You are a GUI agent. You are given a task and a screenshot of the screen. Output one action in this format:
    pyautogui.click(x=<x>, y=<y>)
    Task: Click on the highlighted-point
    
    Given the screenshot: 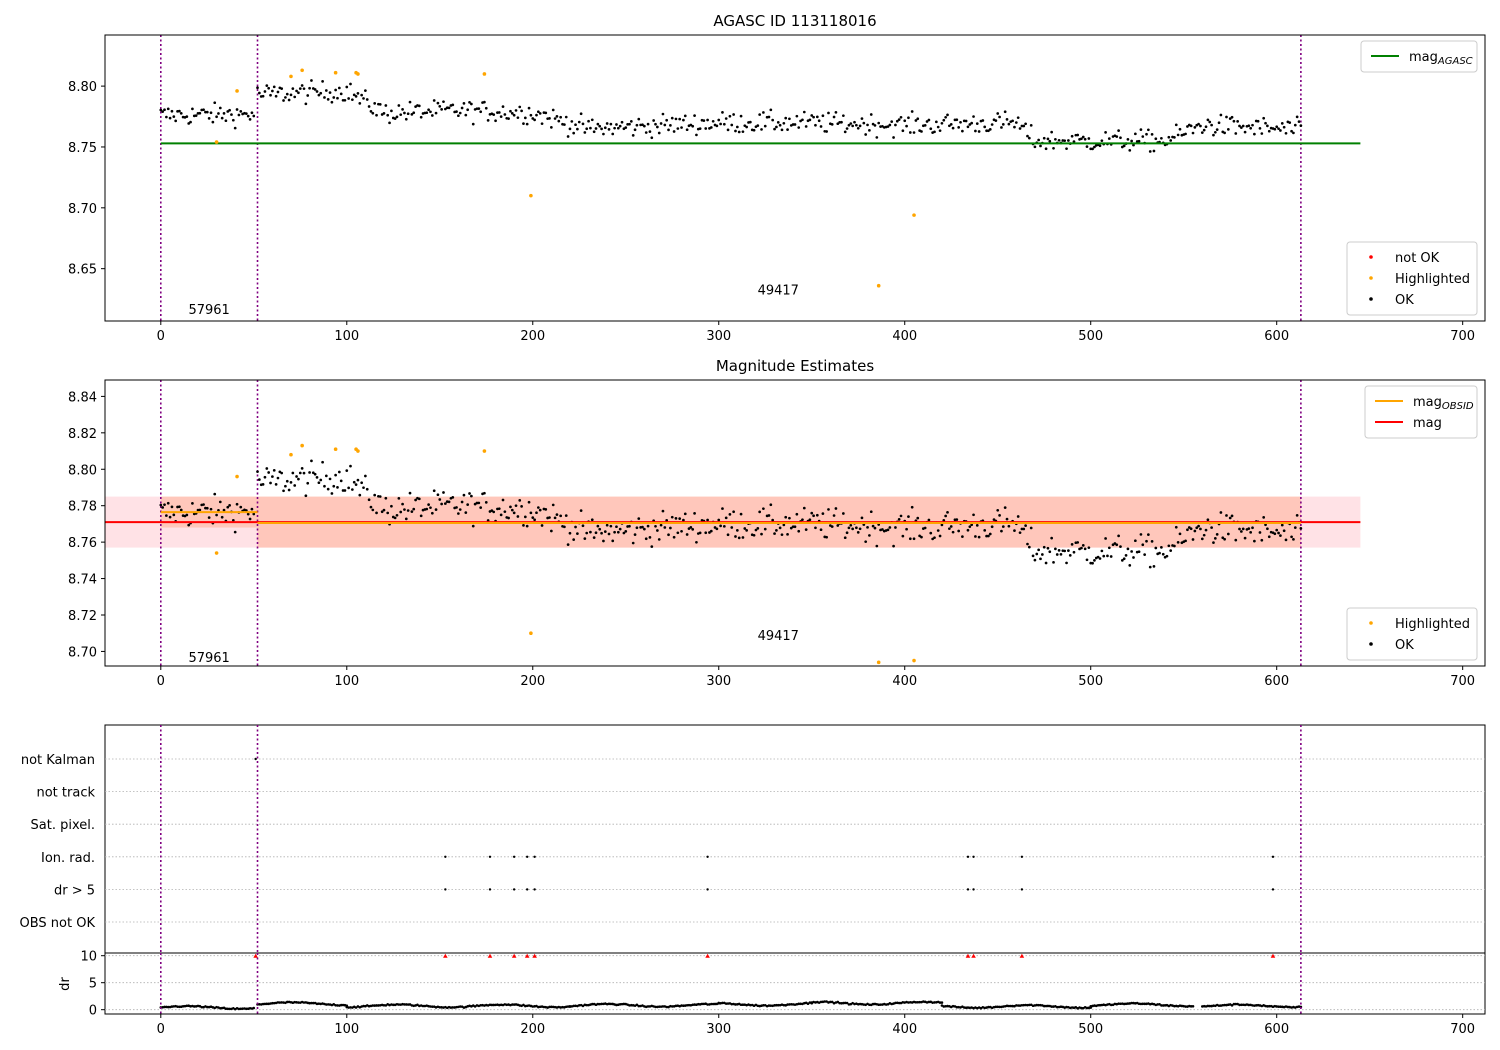 What is the action you would take?
    pyautogui.click(x=302, y=70)
    